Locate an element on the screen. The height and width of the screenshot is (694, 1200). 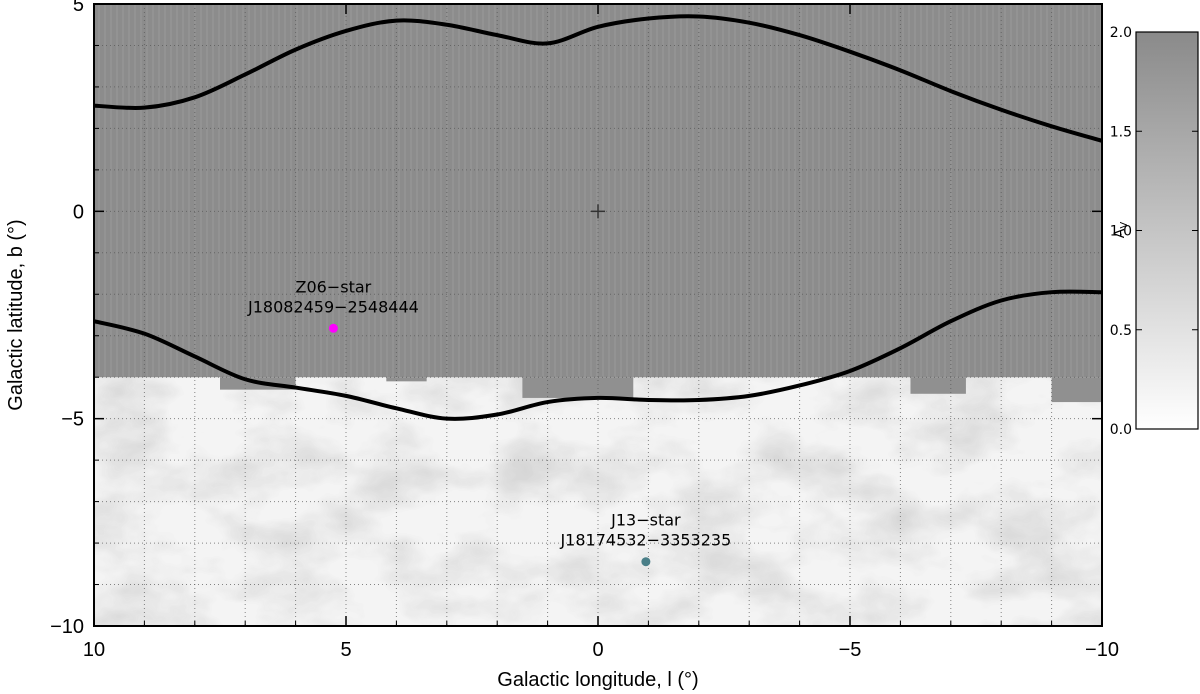
star-name-label: Z06−star is located at coordinates (334, 286).